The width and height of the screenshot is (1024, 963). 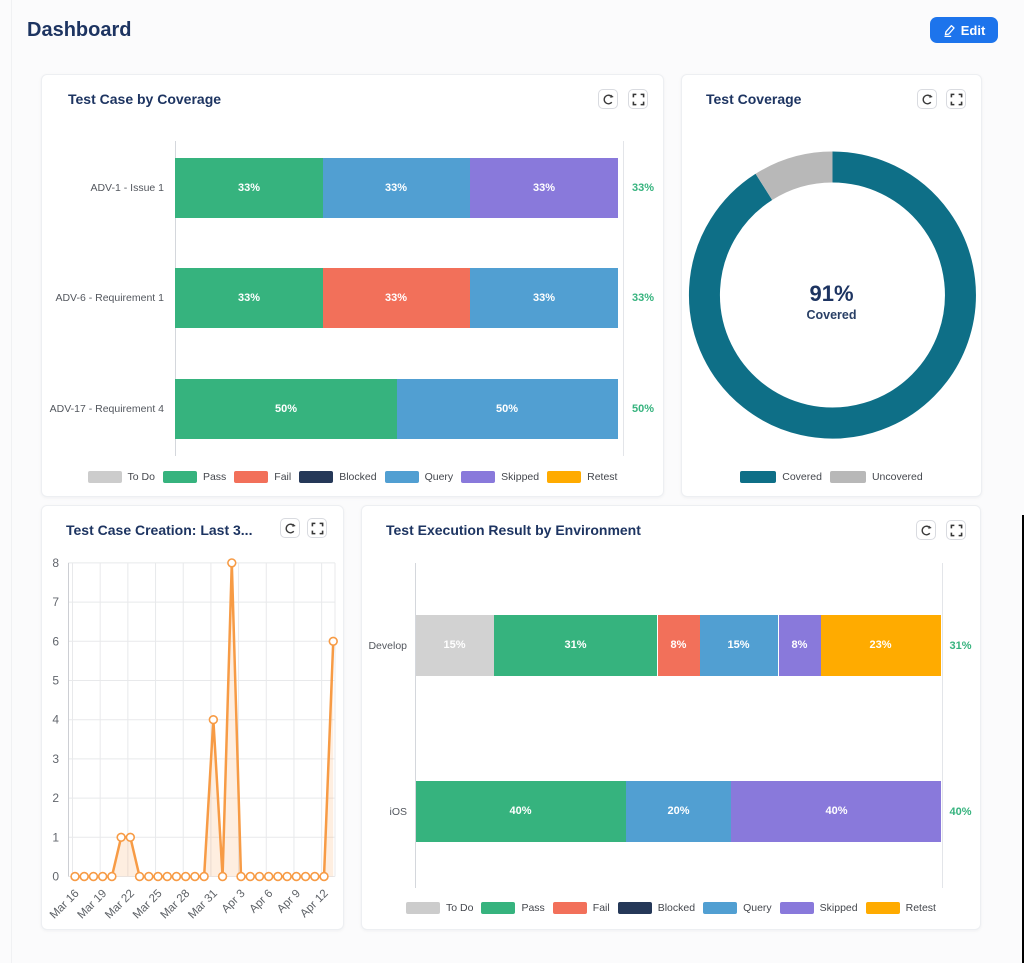 I want to click on svg-text: 2, so click(x=55, y=798).